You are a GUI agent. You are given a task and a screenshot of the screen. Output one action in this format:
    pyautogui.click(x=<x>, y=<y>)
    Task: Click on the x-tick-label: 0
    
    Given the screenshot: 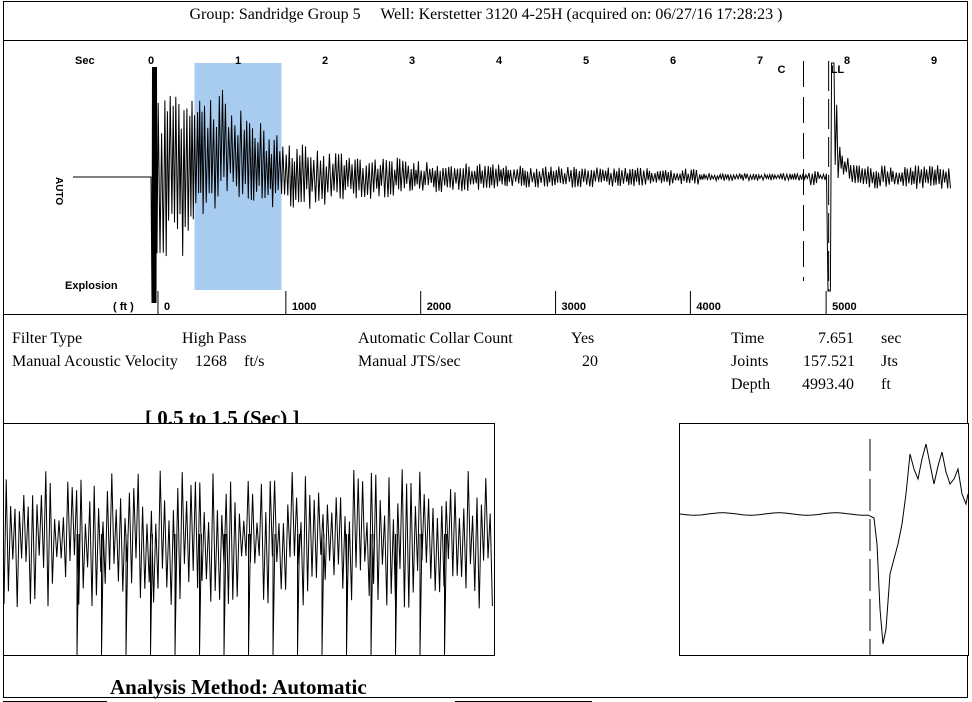 What is the action you would take?
    pyautogui.click(x=151, y=61)
    